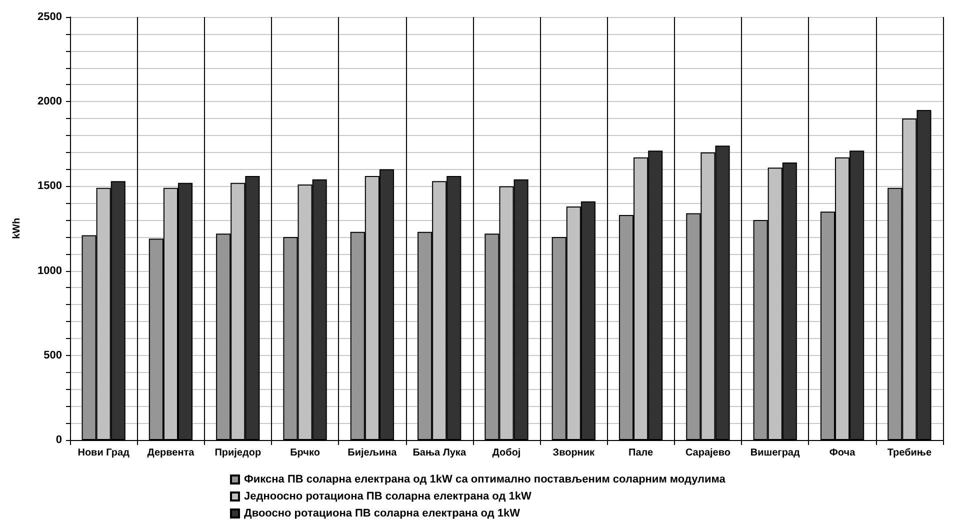  What do you see at coordinates (506, 453) in the screenshot?
I see `x-tick-label: Добој` at bounding box center [506, 453].